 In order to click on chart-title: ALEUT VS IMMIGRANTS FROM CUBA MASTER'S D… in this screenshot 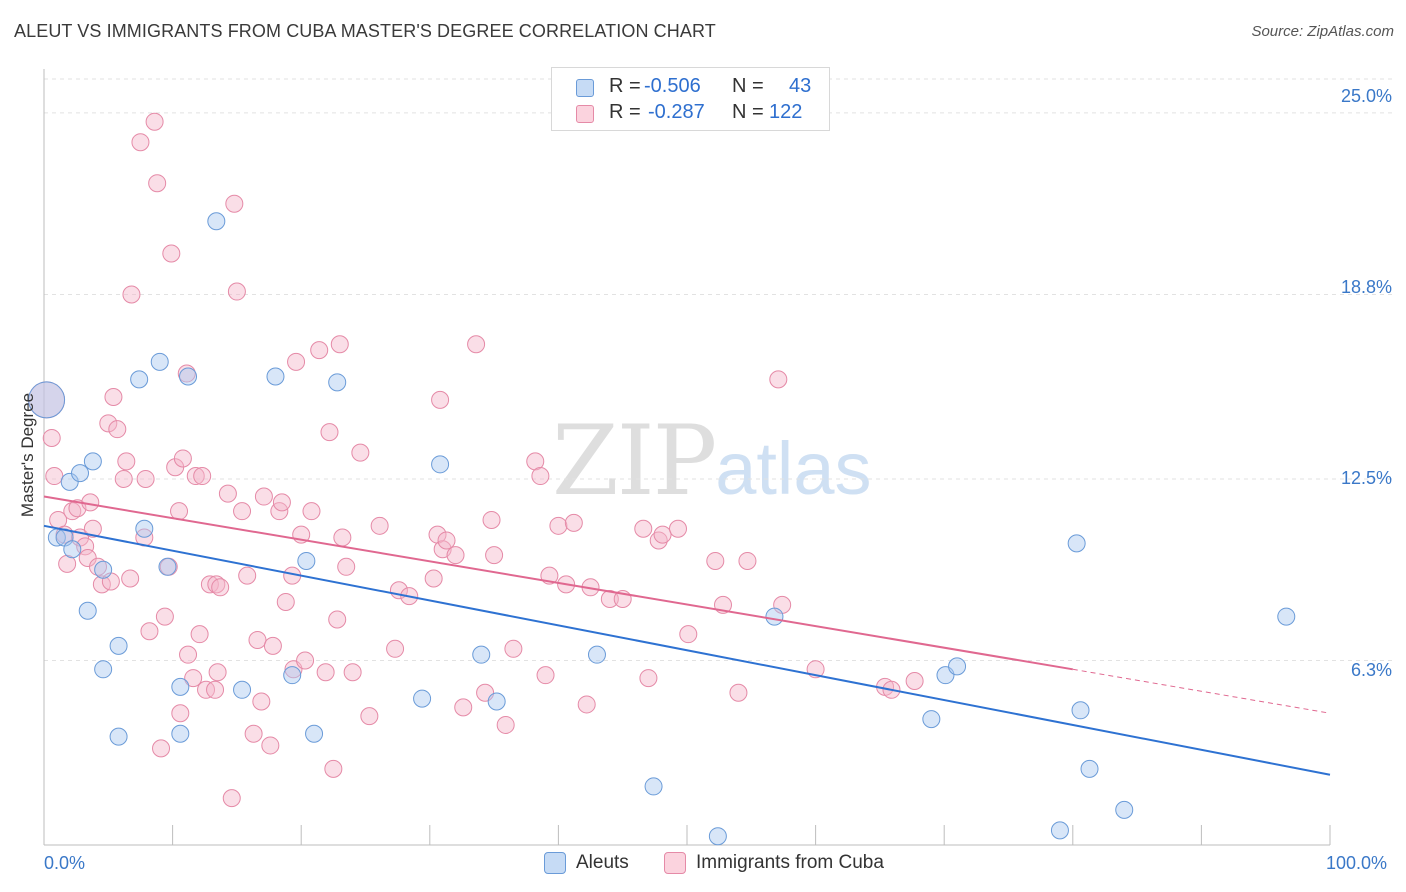, I will do `click(365, 31)`.